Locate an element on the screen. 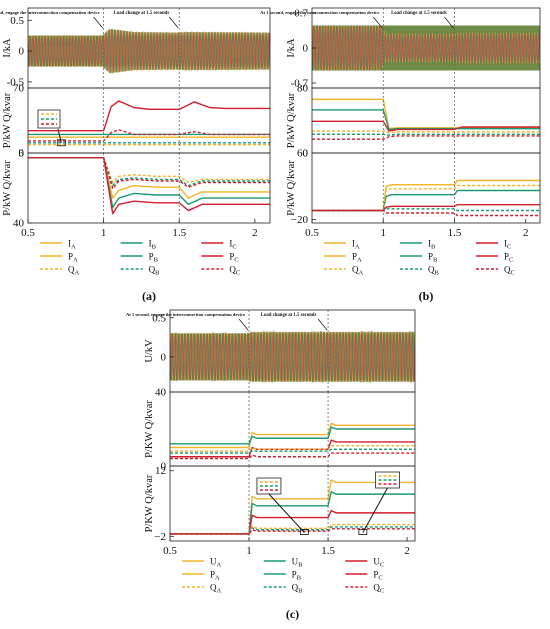 This screenshot has width=550, height=629. x-tick-label: 1.5 is located at coordinates (179, 233).